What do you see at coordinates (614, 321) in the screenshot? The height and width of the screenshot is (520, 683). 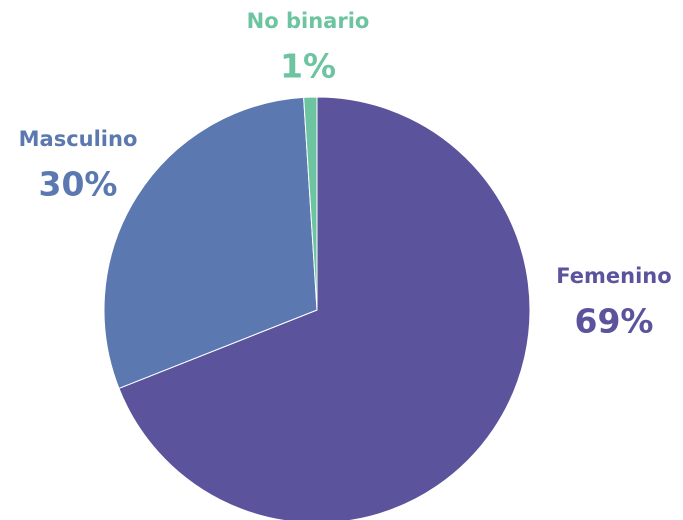 I see `slice-value-label: 69%` at bounding box center [614, 321].